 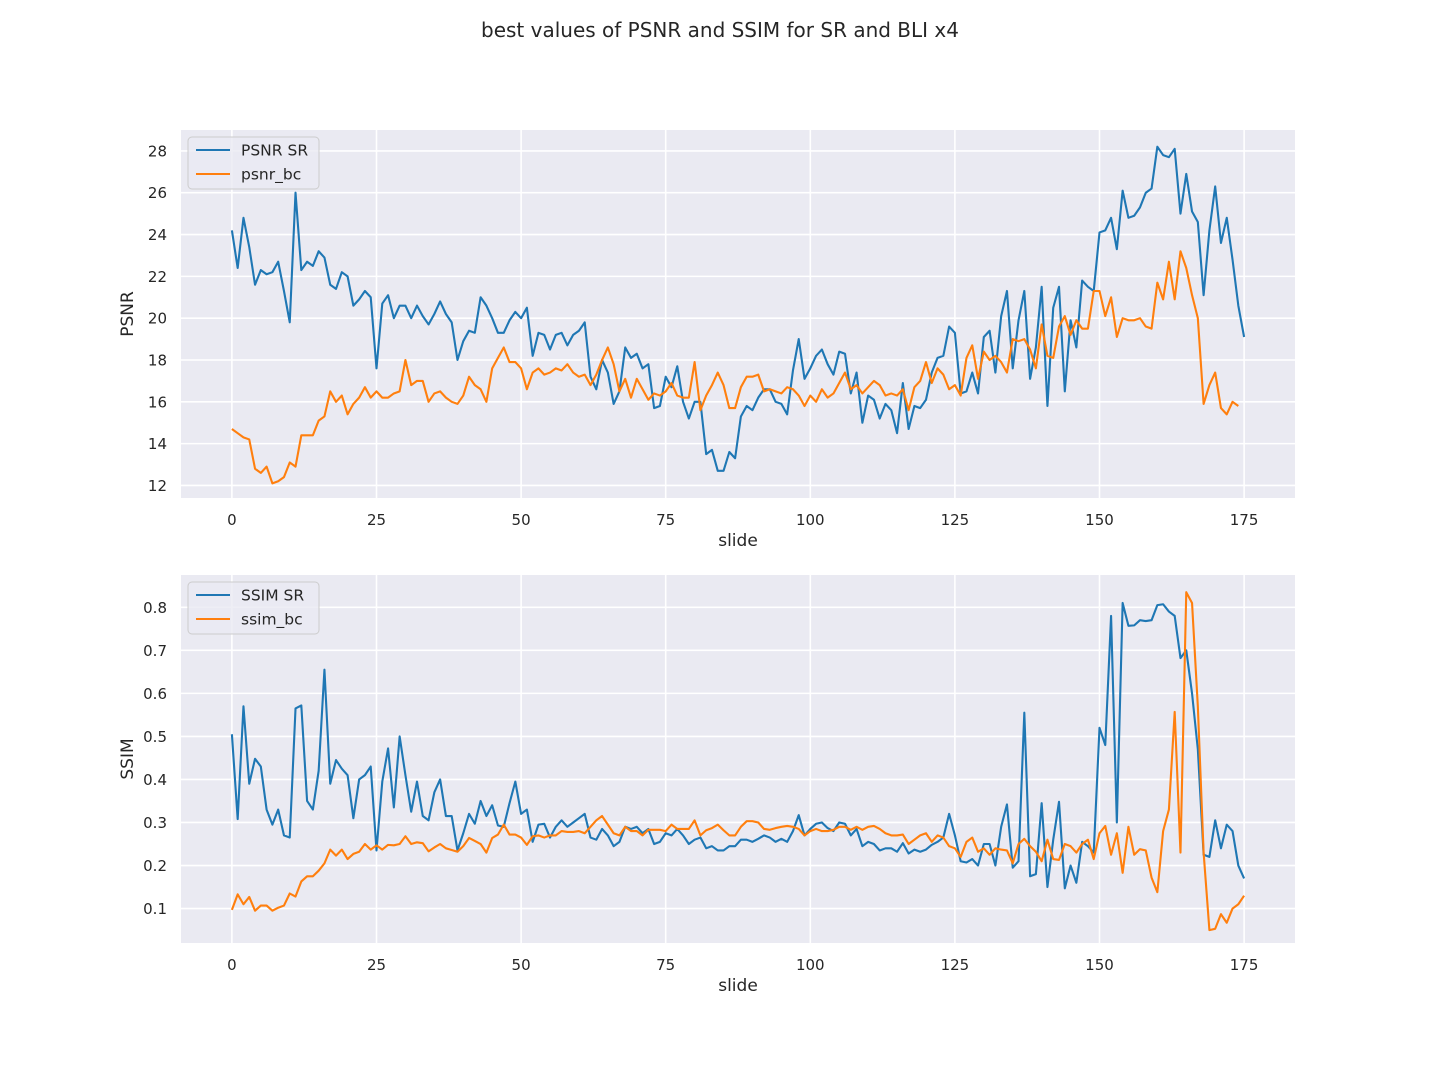 What do you see at coordinates (271, 175) in the screenshot?
I see `legend-label: psnr_bc` at bounding box center [271, 175].